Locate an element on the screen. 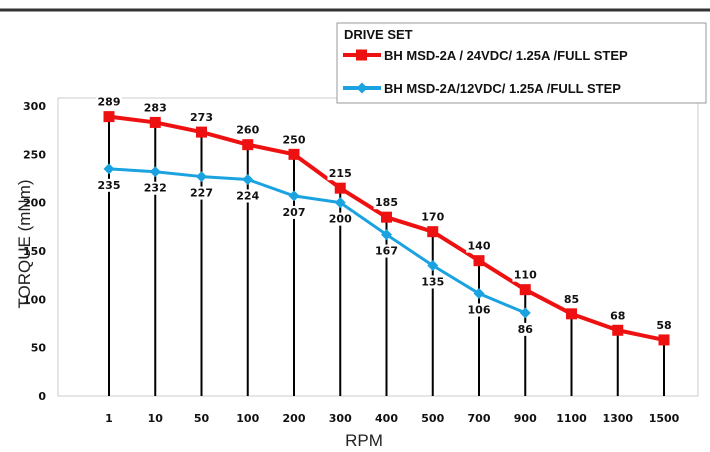  data-label: 170 is located at coordinates (432, 217).